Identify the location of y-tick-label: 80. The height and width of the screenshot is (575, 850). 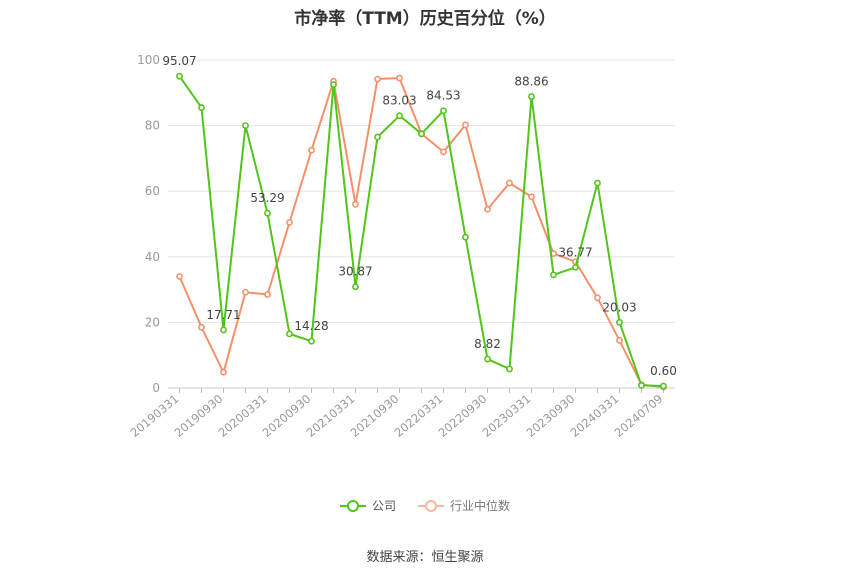
(152, 126).